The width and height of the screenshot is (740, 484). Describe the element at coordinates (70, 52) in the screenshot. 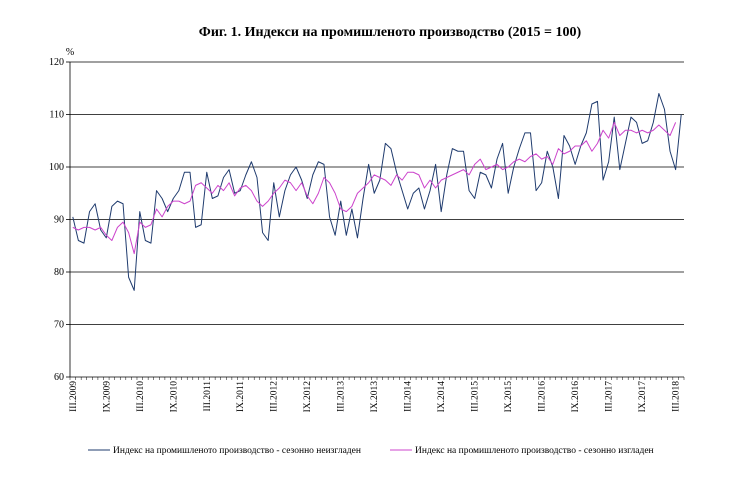

I see `y-axis-unit-label: %` at that location.